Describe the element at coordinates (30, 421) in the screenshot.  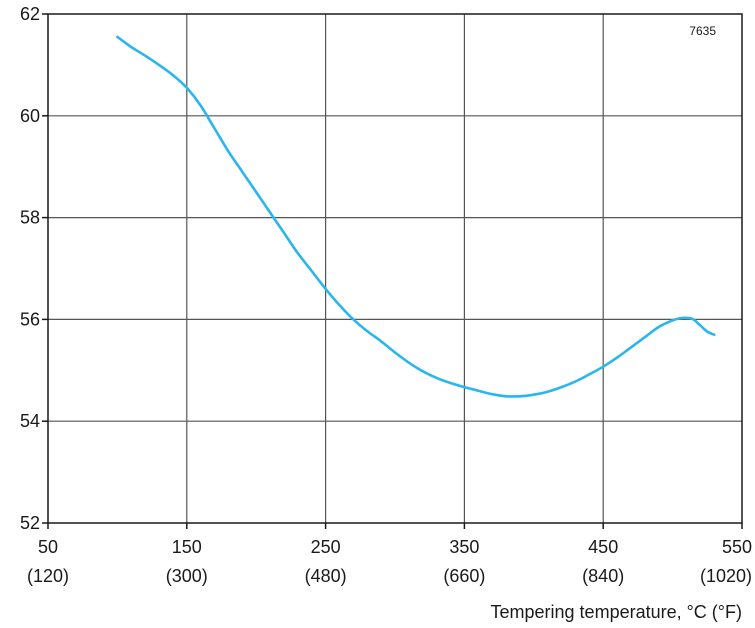
I see `y-tick-label-54: 54` at that location.